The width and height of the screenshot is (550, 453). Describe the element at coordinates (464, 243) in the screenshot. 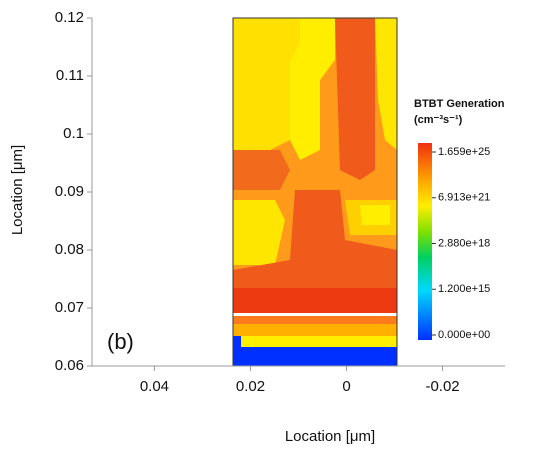

I see `colorbar-tick-label: 2.880e+18` at that location.